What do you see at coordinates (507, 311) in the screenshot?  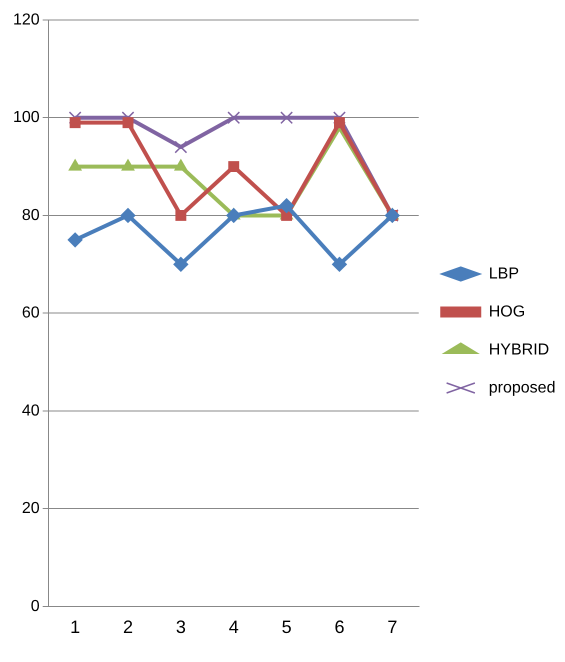 I see `legend-label: HOG` at bounding box center [507, 311].